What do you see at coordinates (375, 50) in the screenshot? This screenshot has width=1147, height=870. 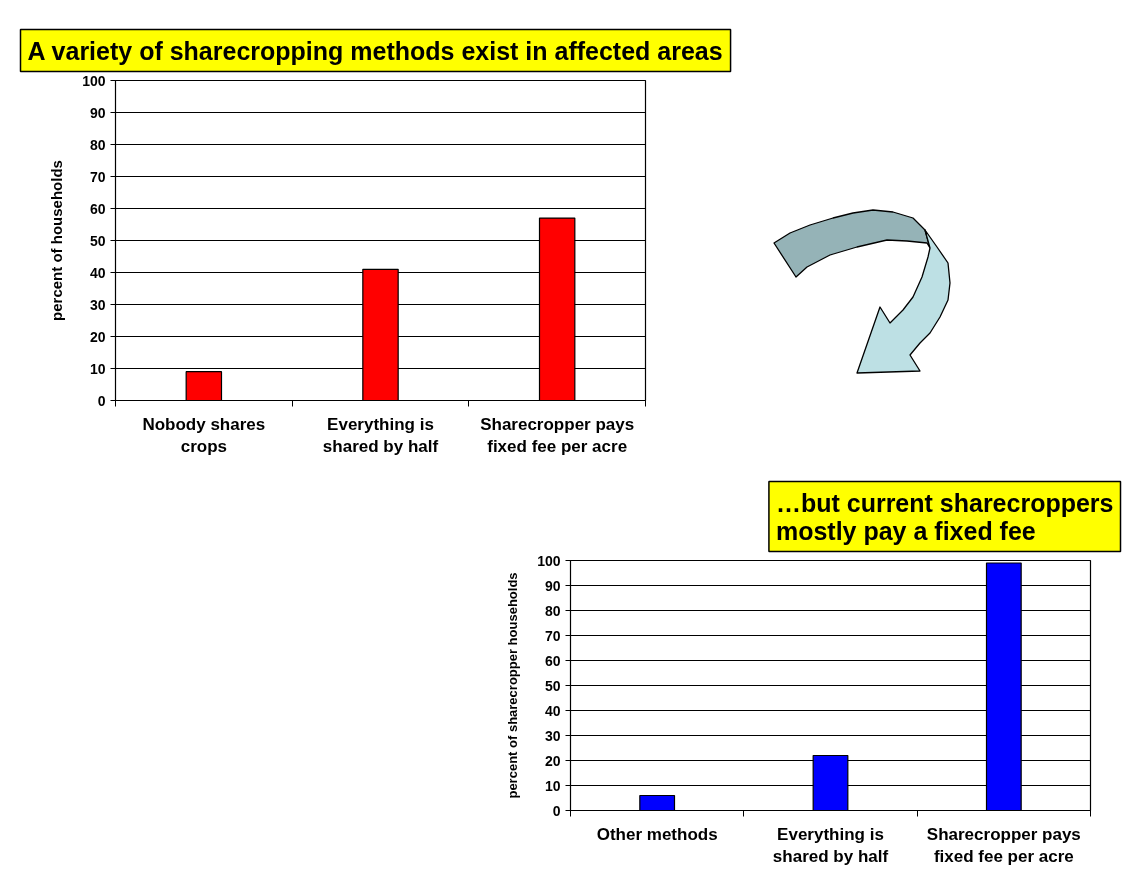 I see `chart-title: A variety of sharecropping methods exist in affected areas` at bounding box center [375, 50].